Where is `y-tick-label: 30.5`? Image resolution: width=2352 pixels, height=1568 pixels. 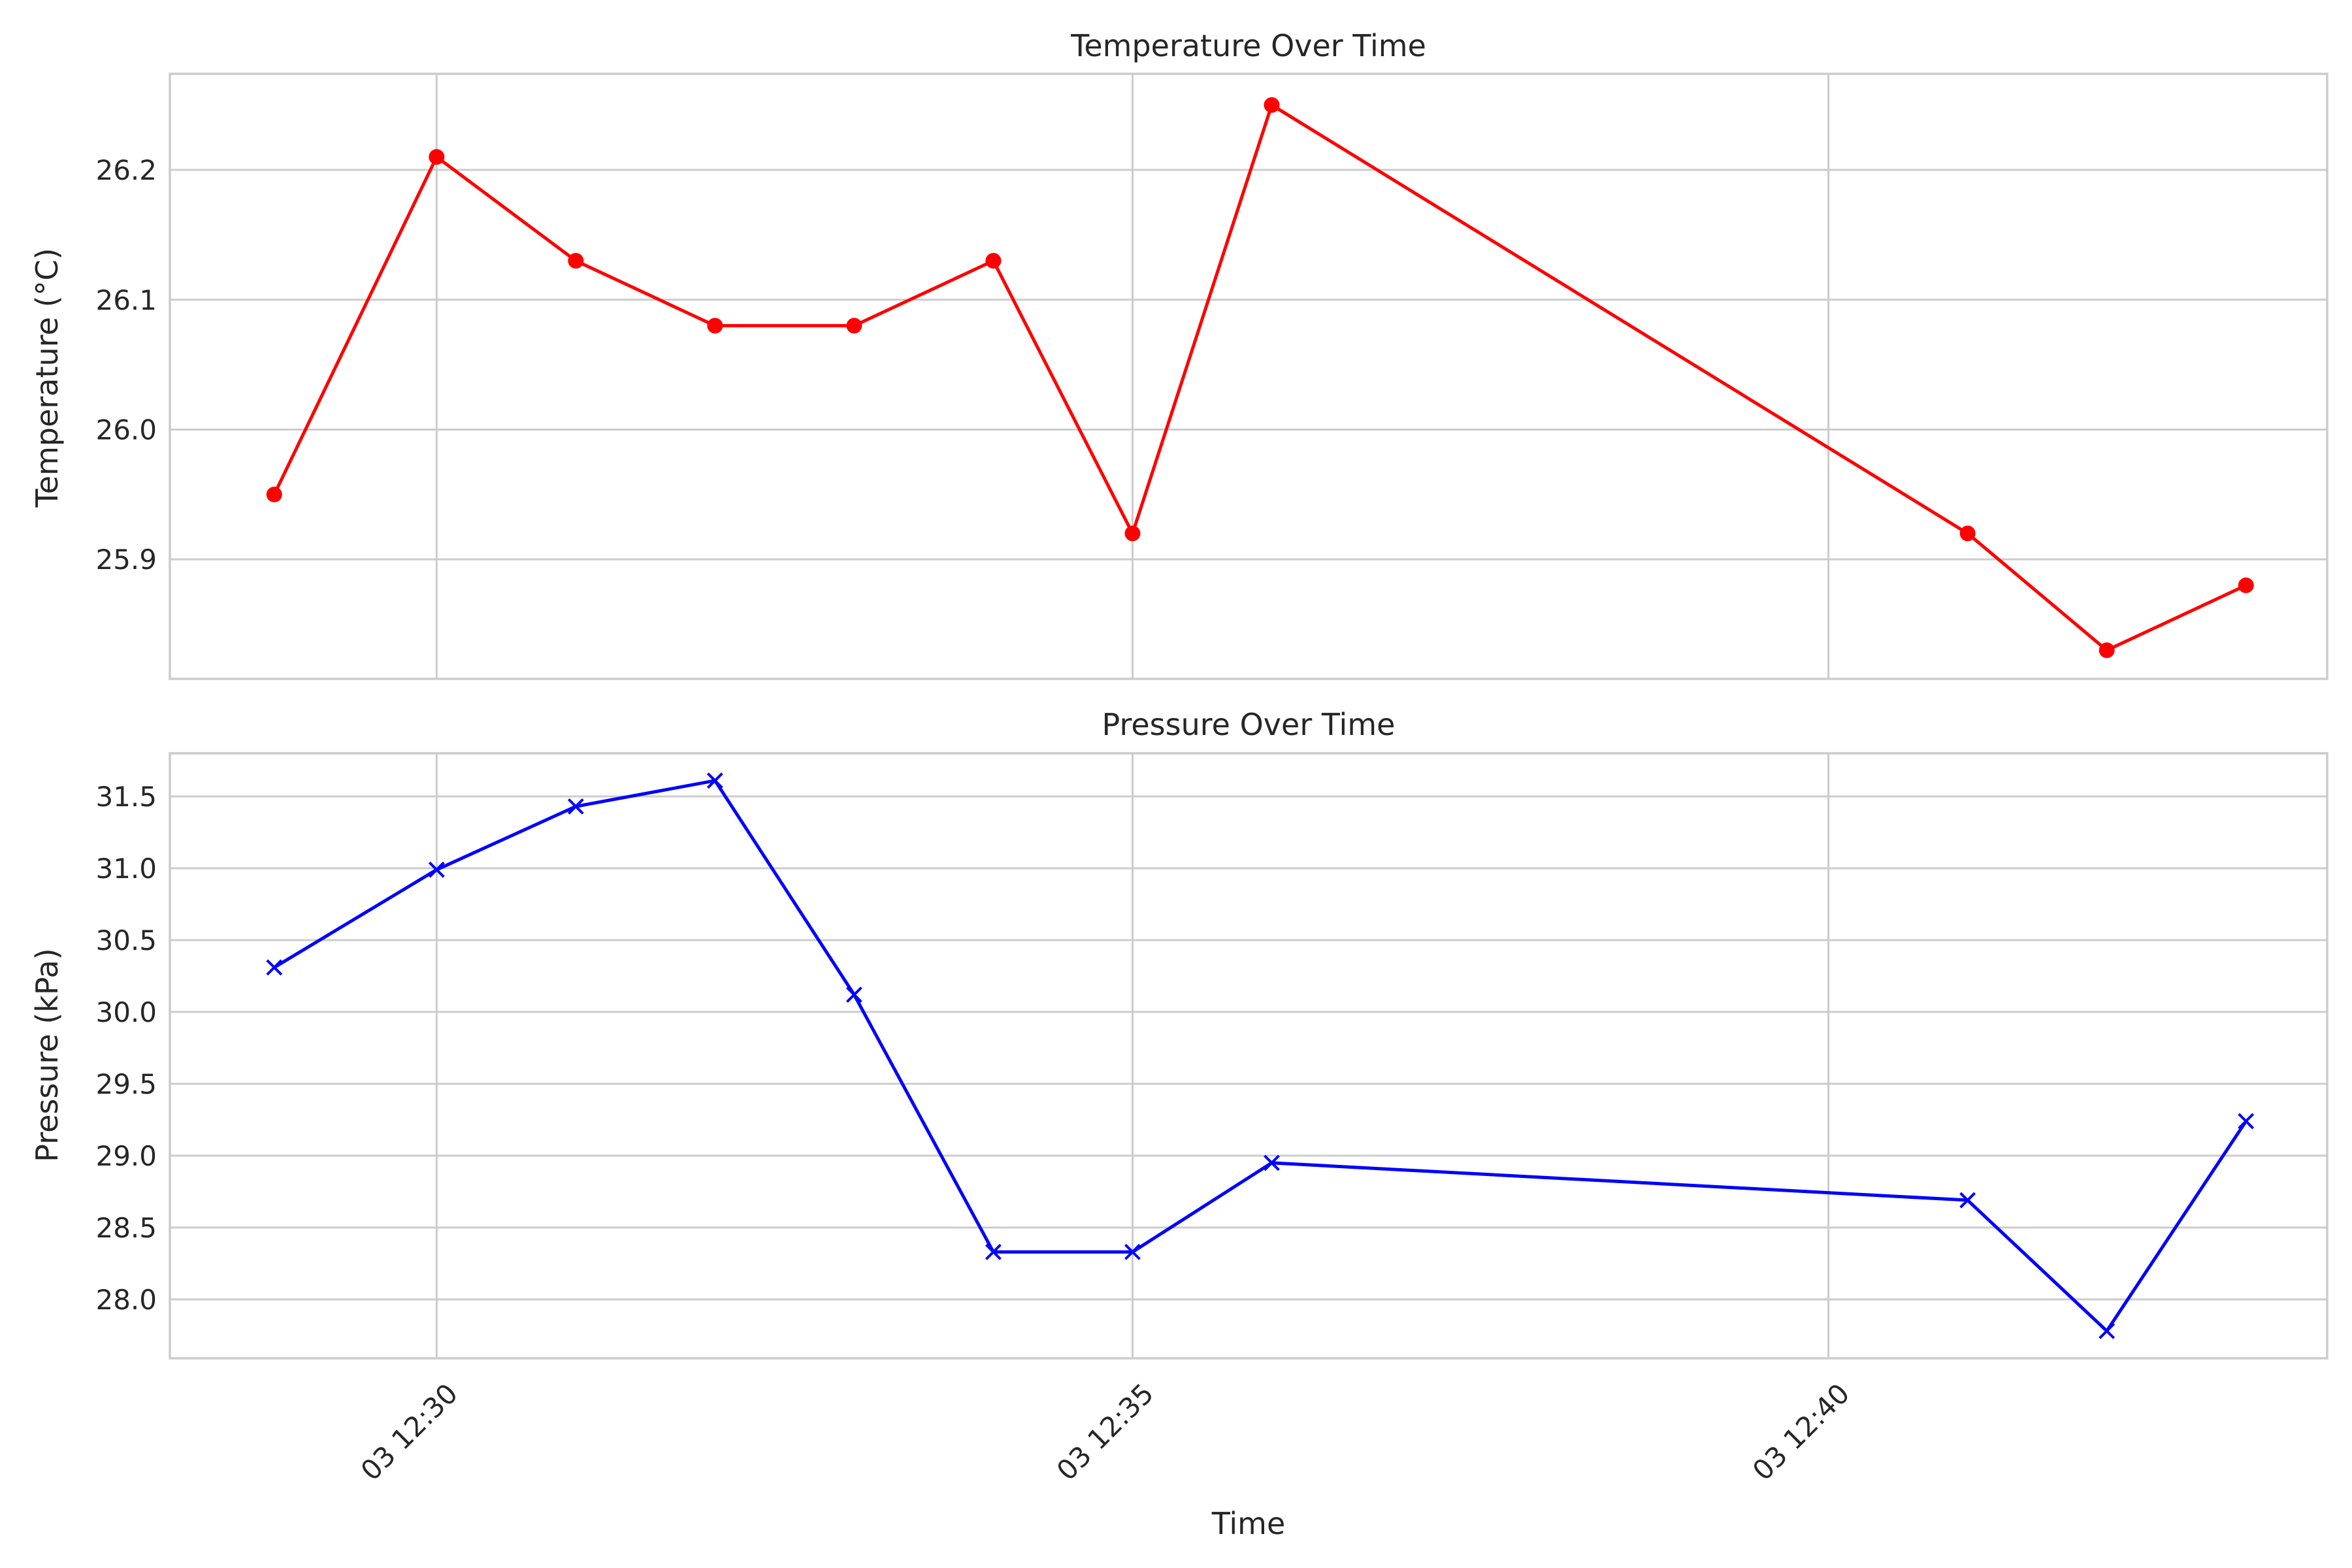 y-tick-label: 30.5 is located at coordinates (126, 940).